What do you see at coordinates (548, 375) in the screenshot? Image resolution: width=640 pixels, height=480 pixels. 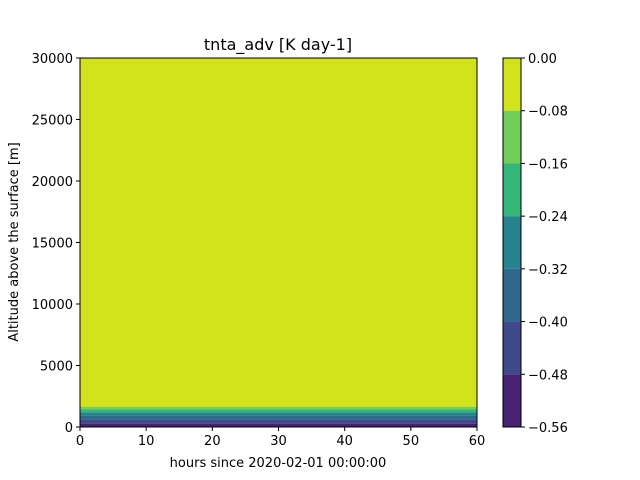 I see `colorbar-tick-label: −0.48` at bounding box center [548, 375].